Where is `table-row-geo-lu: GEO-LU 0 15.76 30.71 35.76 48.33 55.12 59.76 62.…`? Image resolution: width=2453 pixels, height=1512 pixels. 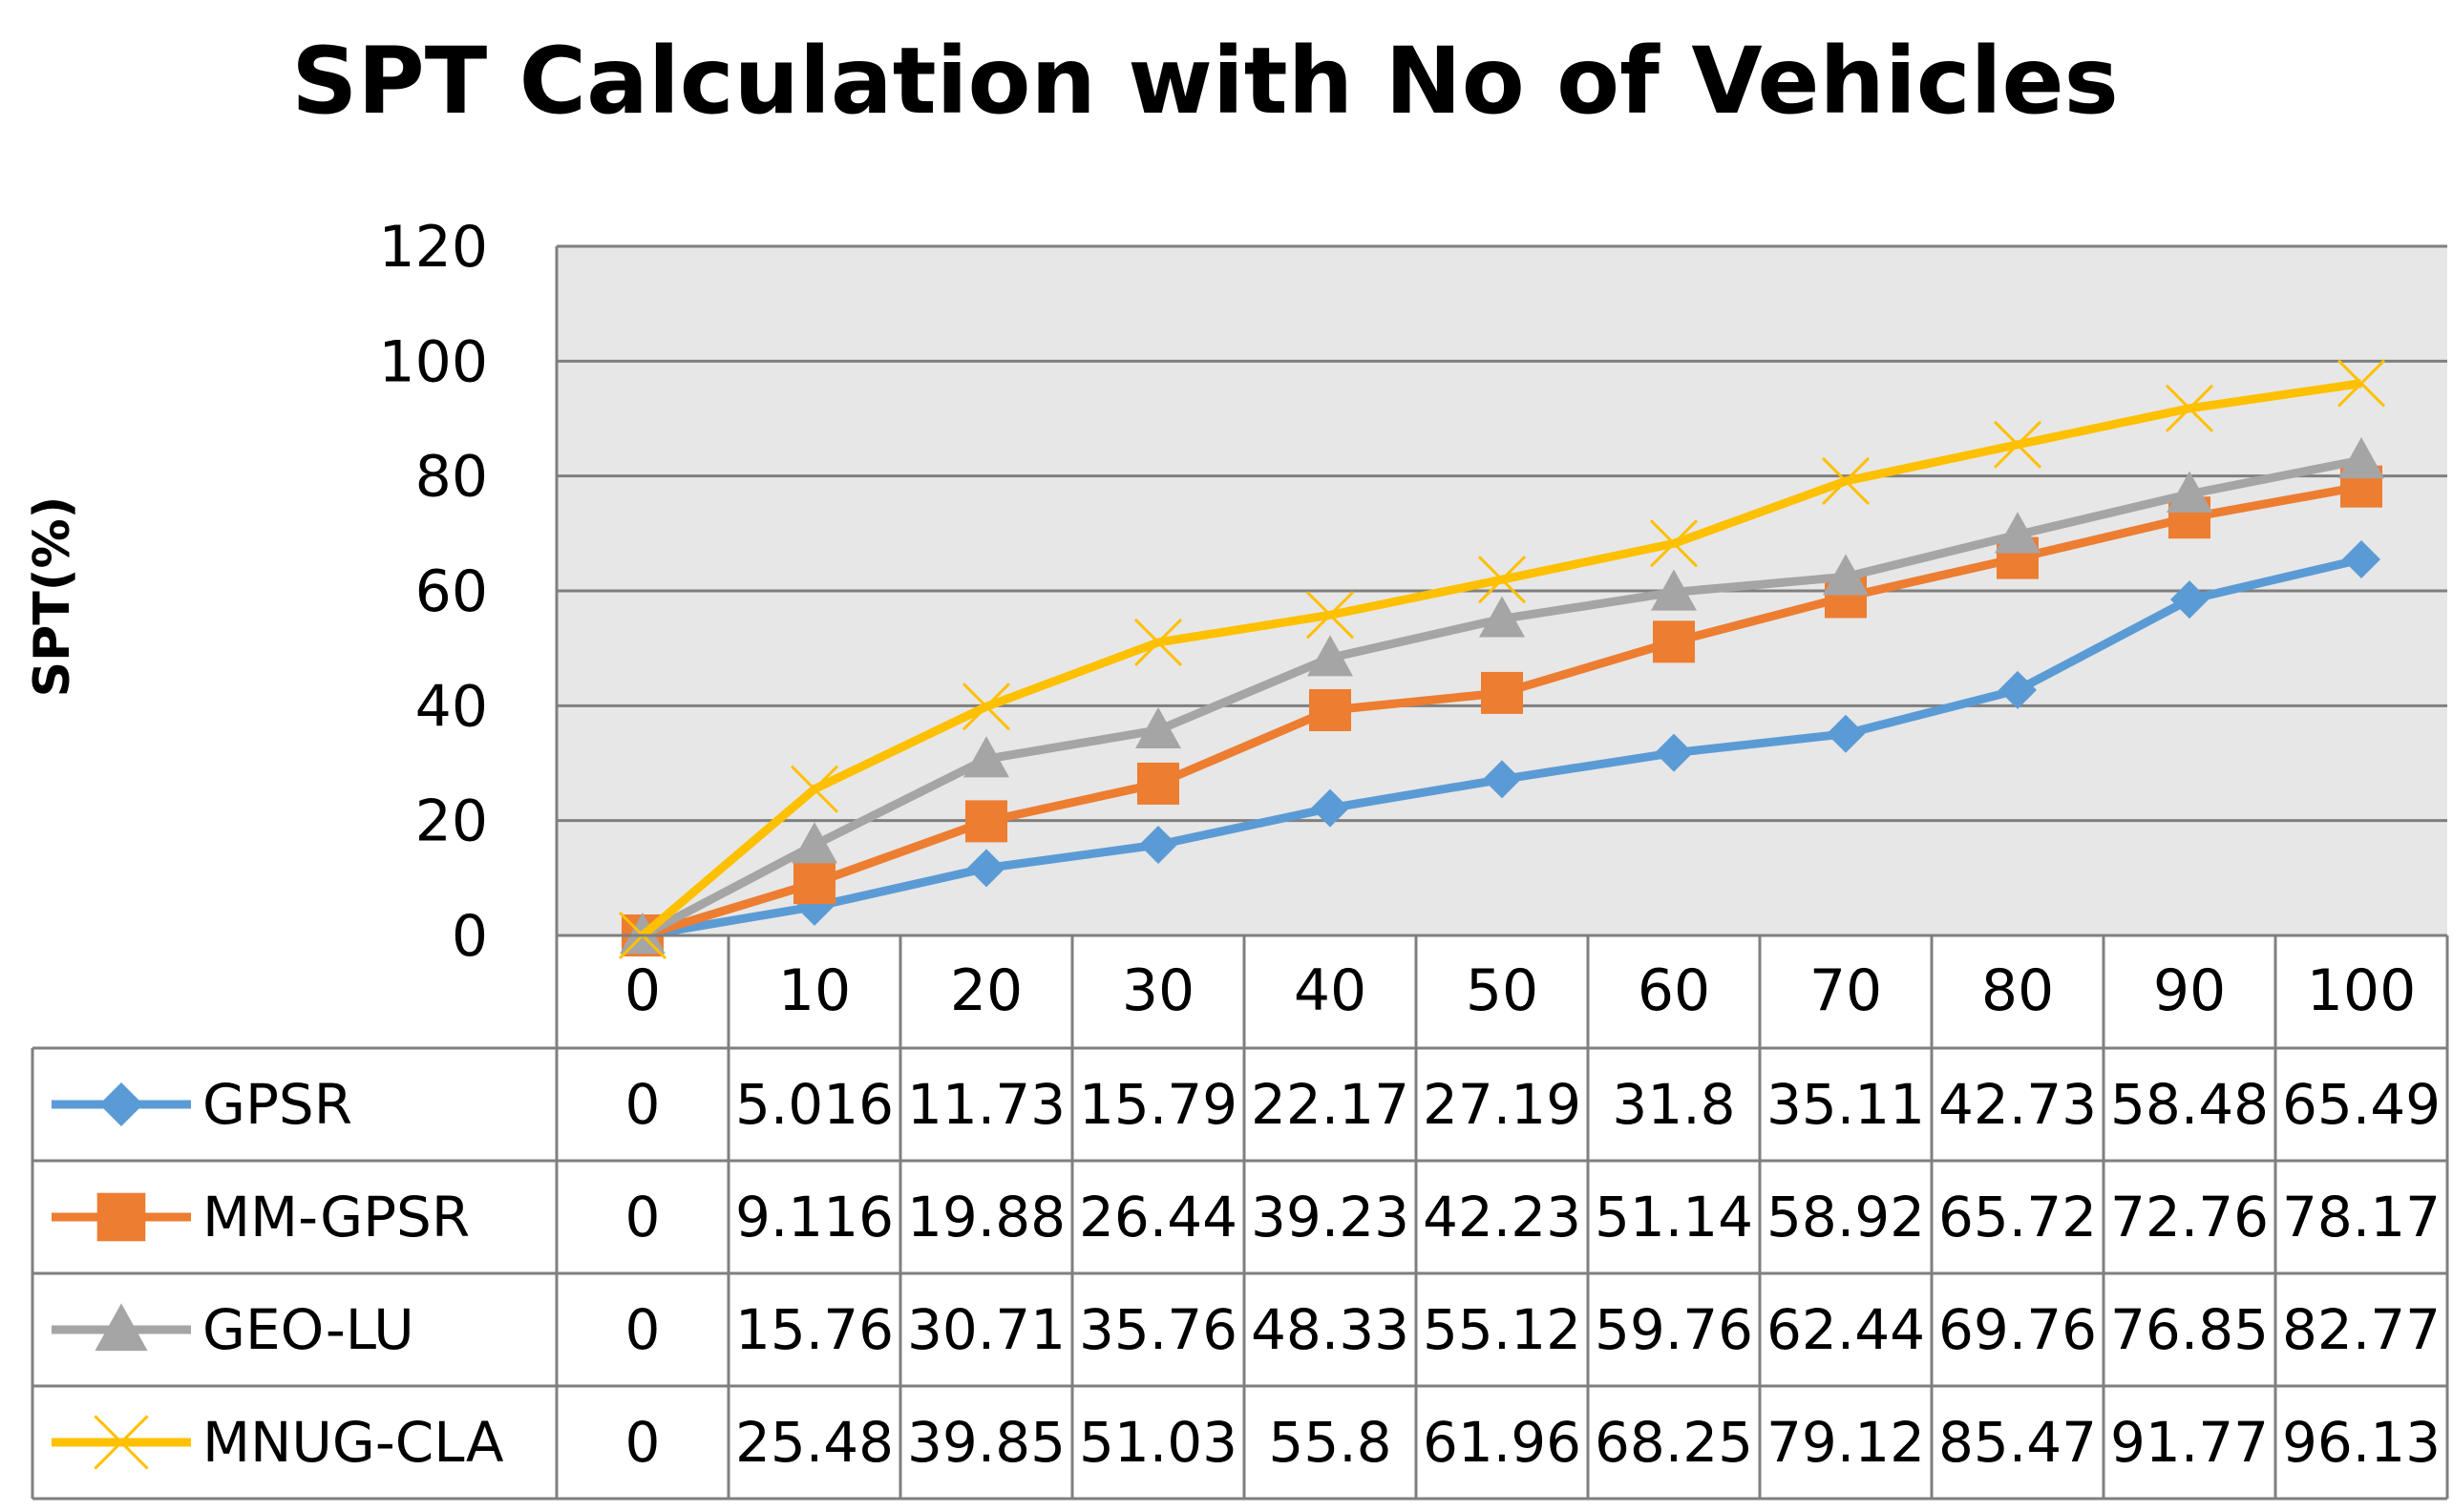 table-row-geo-lu: GEO-LU 0 15.76 30.71 35.76 48.33 55.12 59.76 62.… is located at coordinates (1246, 1329).